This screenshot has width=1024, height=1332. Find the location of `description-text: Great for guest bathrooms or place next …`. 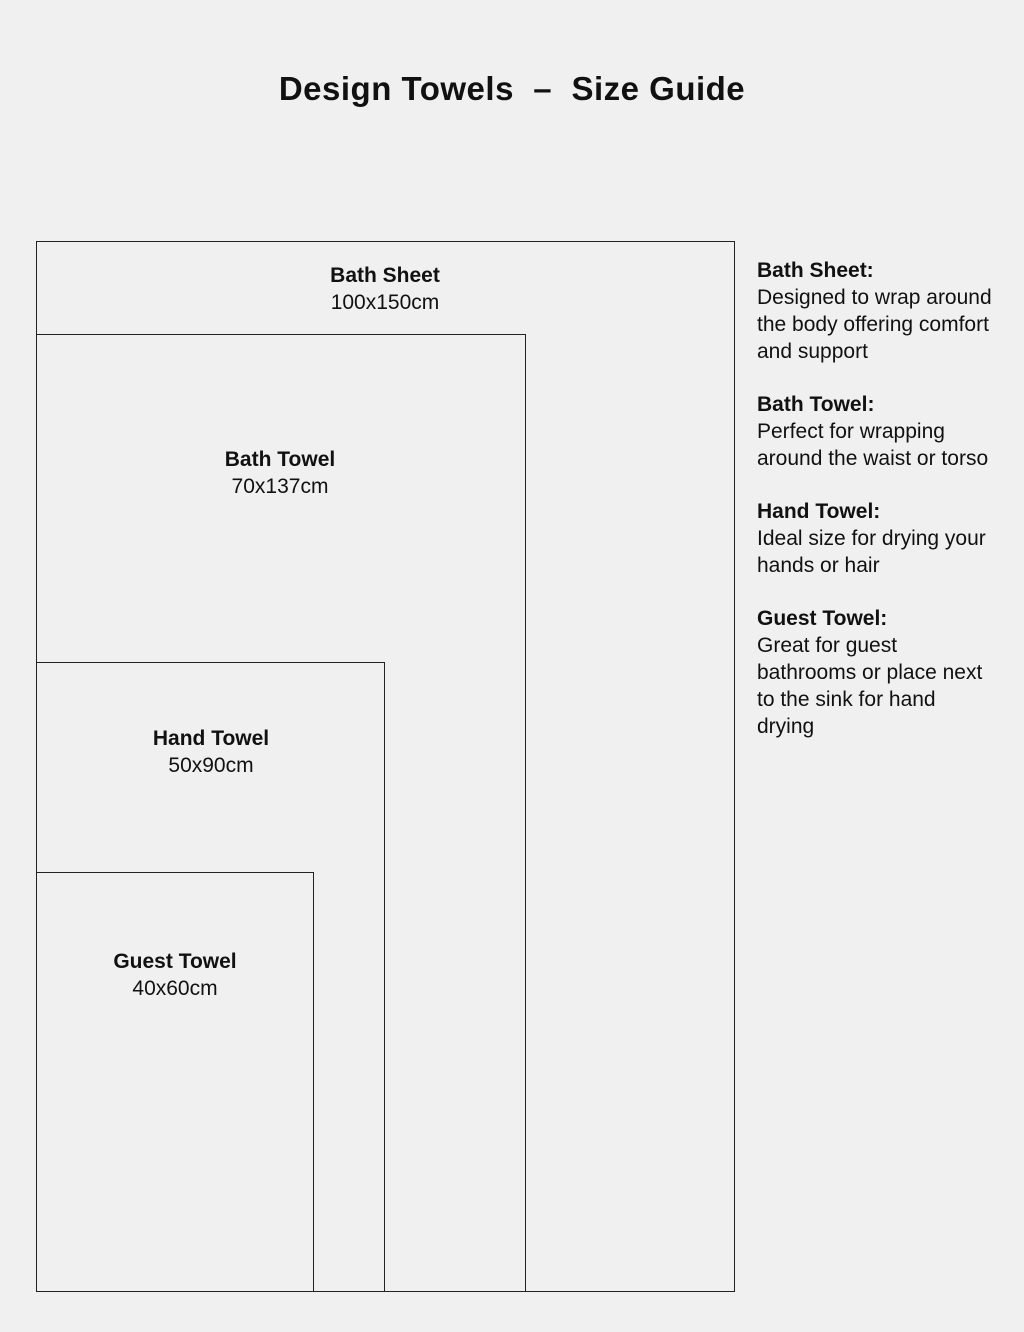

description-text: Great for guest bathrooms or place next … is located at coordinates (870, 686).